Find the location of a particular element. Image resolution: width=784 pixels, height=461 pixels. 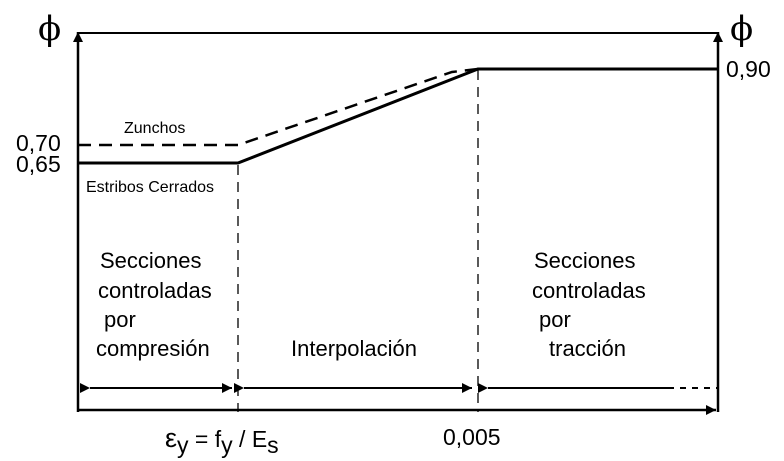

epsilon-subscript: y is located at coordinates (183, 445).